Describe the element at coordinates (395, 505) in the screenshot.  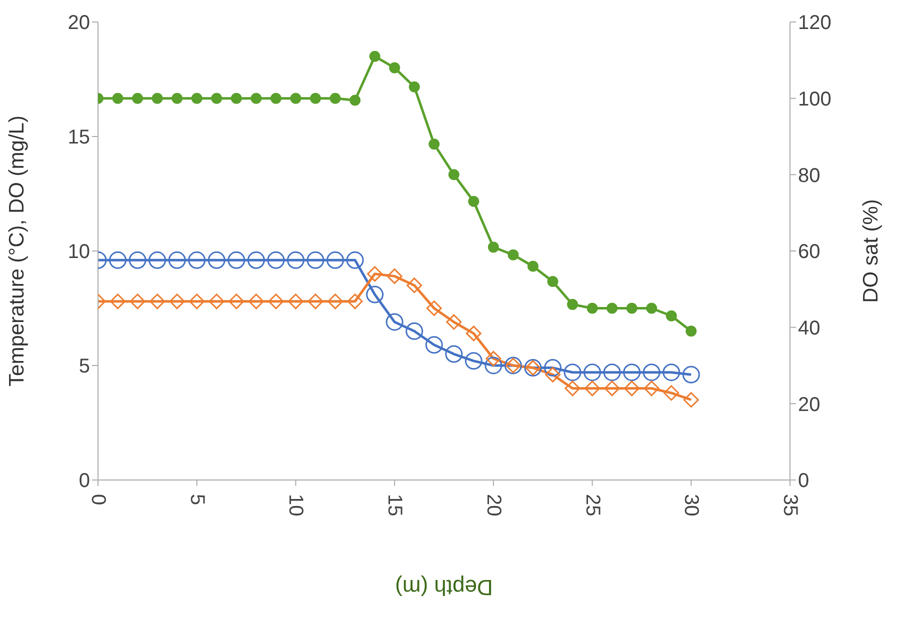
I see `x-tick-label: 15` at that location.